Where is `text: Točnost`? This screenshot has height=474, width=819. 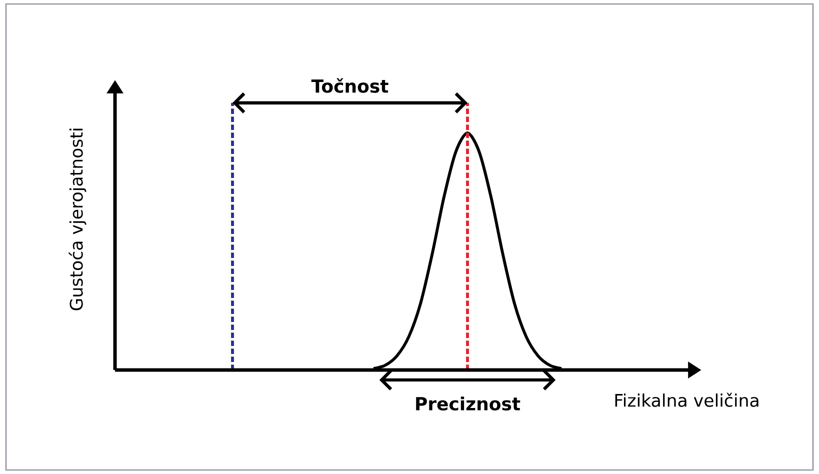 text: Točnost is located at coordinates (349, 85).